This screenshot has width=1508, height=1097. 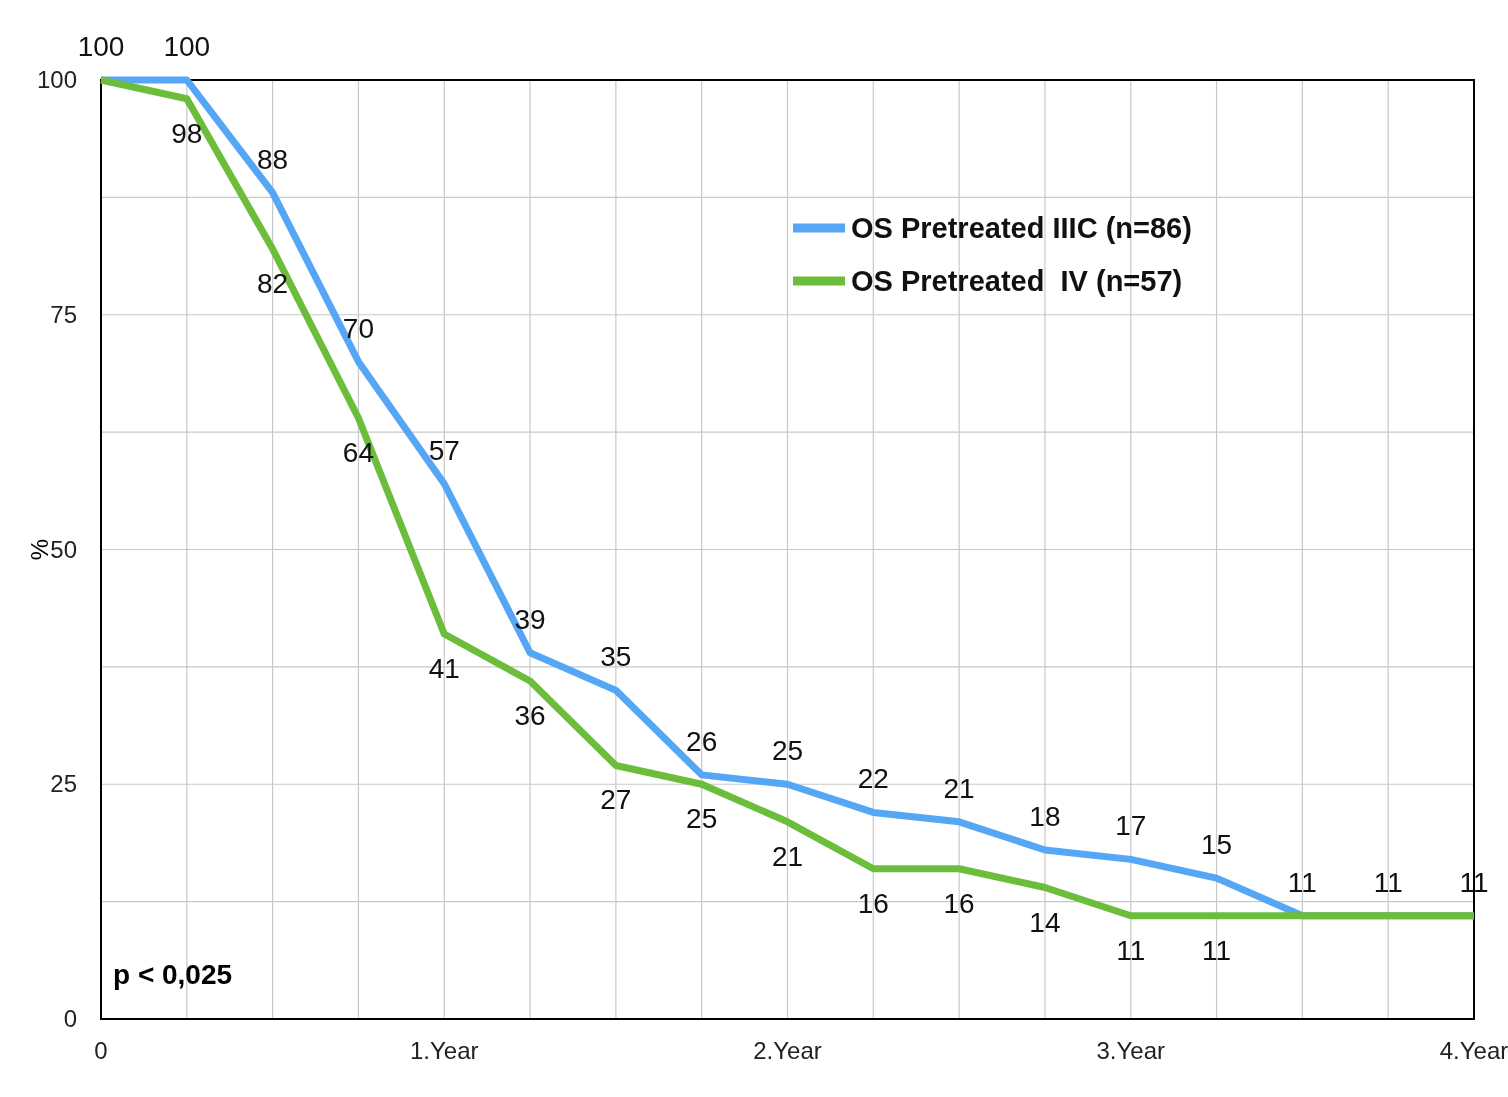 I want to click on x-tick-label: 1.Year, so click(x=444, y=1050).